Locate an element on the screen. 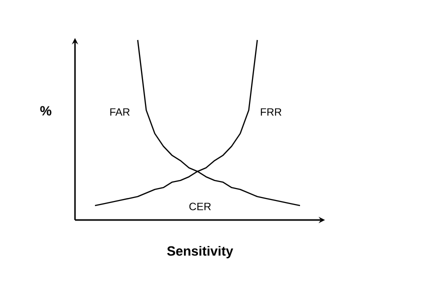  series-label: FRR is located at coordinates (271, 112).